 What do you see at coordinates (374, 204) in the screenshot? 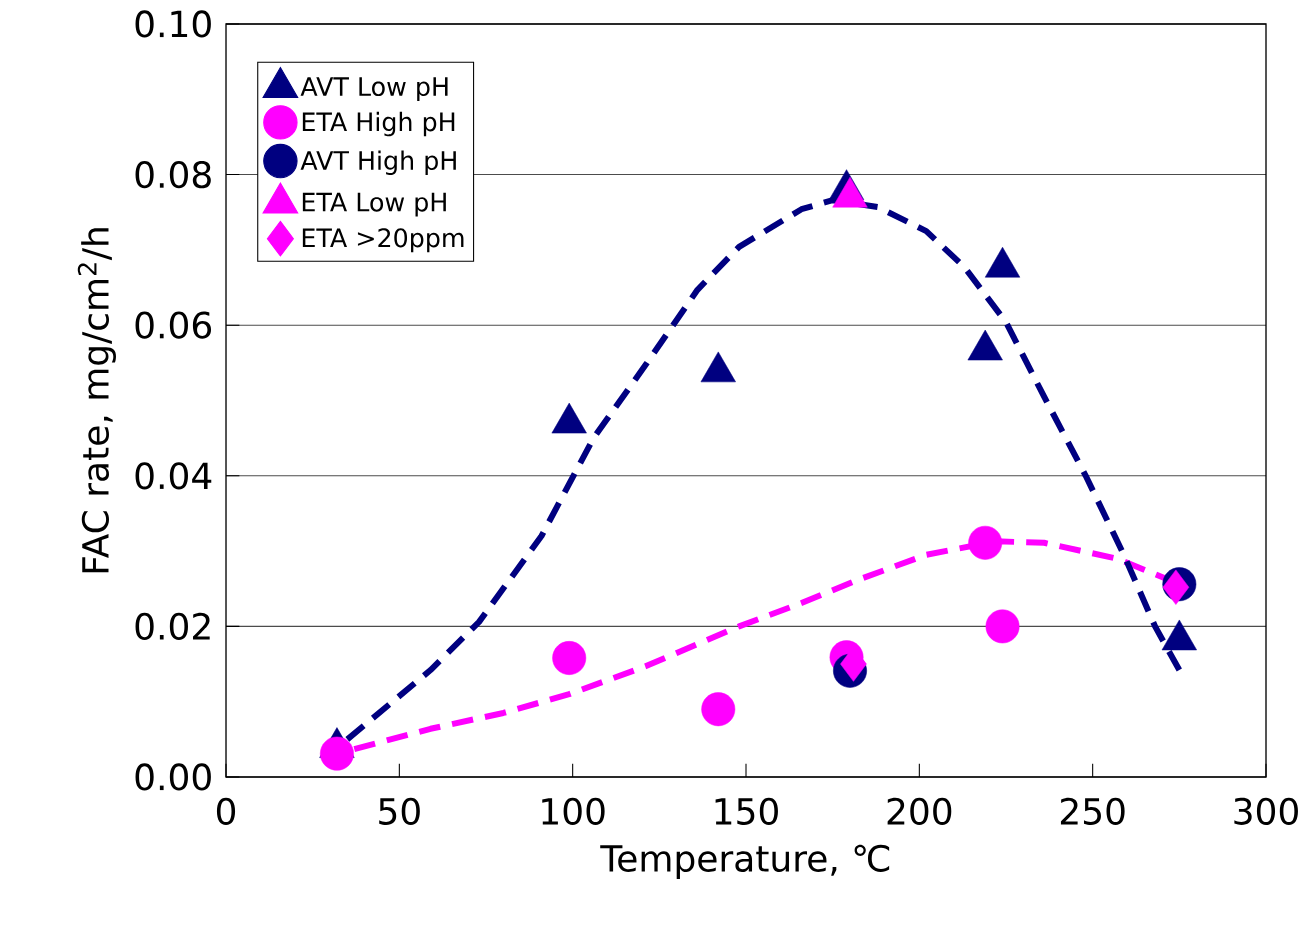
I see `legend-label: ETA Low pH` at bounding box center [374, 204].